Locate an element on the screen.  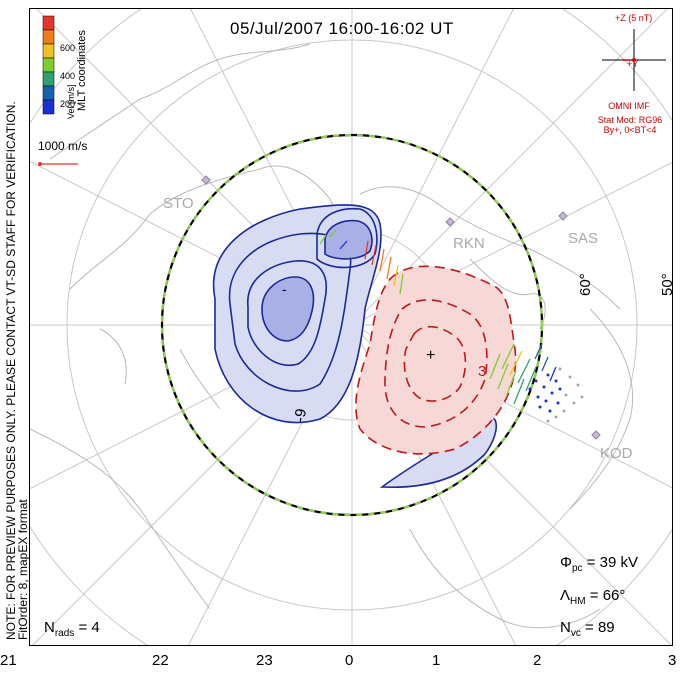
scale-vector is located at coordinates (58, 164).